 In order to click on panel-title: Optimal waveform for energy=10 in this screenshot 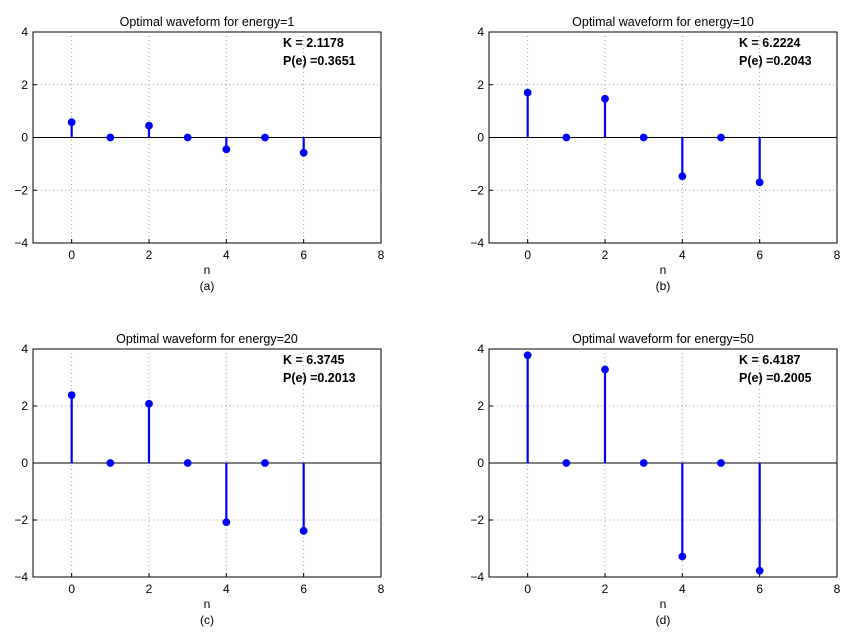, I will do `click(663, 22)`.